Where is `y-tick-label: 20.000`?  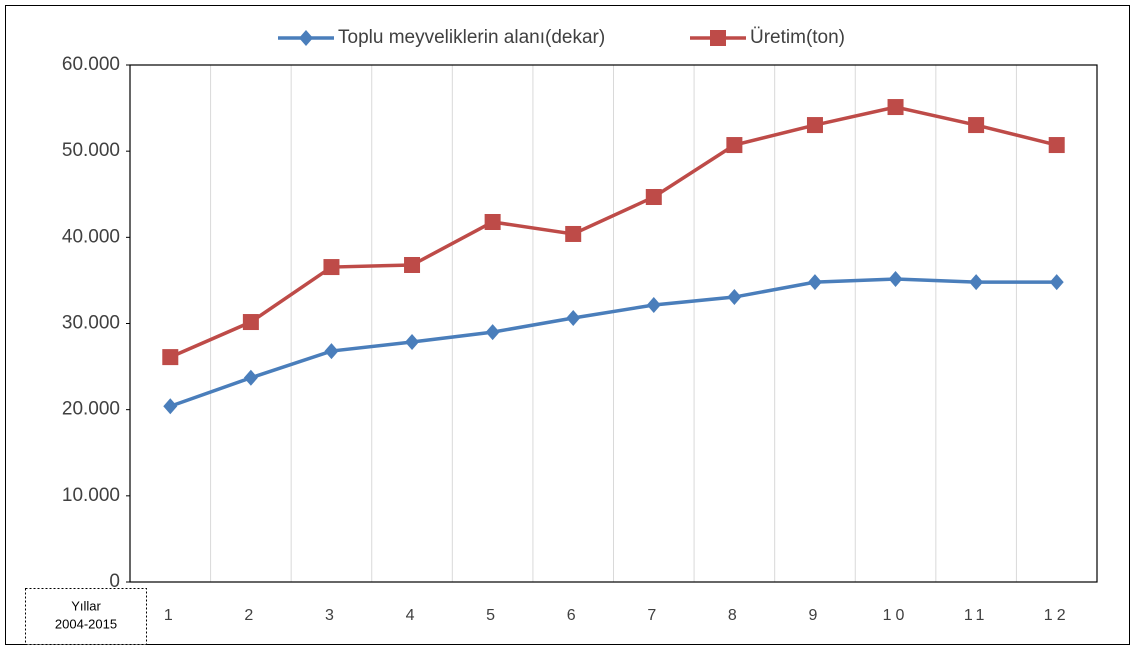
y-tick-label: 20.000 is located at coordinates (91, 409).